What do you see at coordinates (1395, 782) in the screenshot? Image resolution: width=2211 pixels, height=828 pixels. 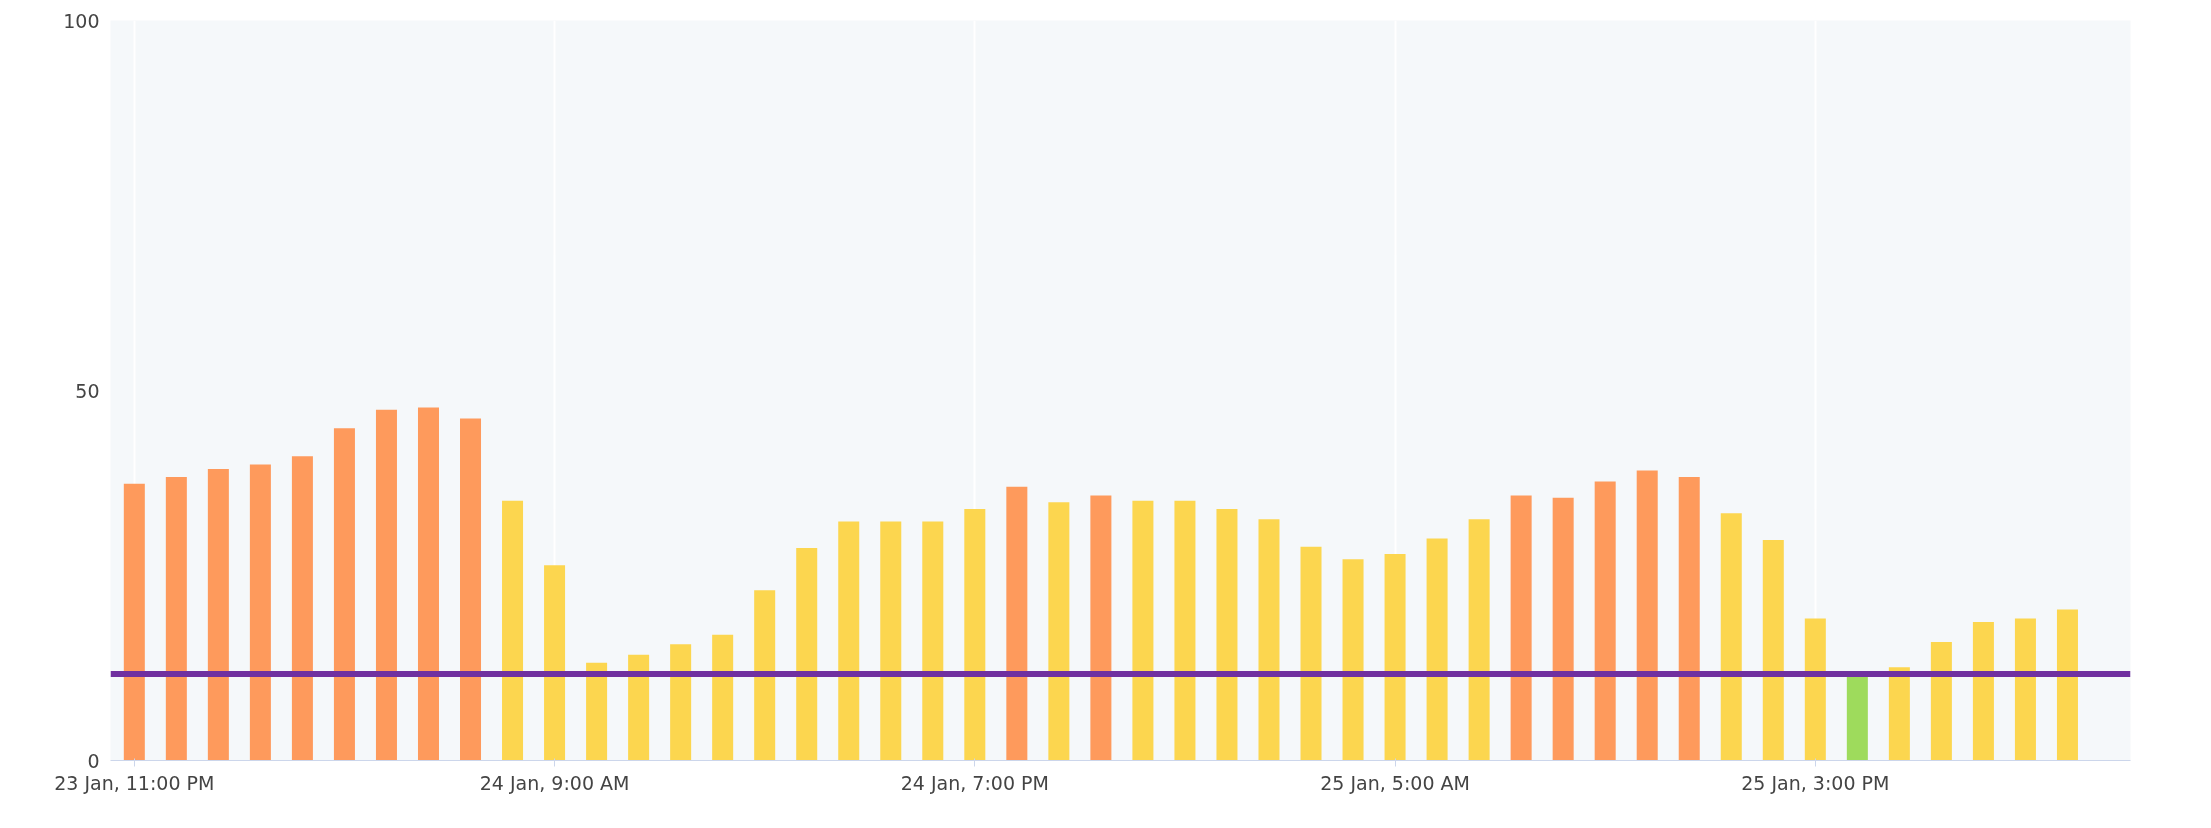 I see `x-tick-label: 25 Jan, 5:00 AM` at bounding box center [1395, 782].